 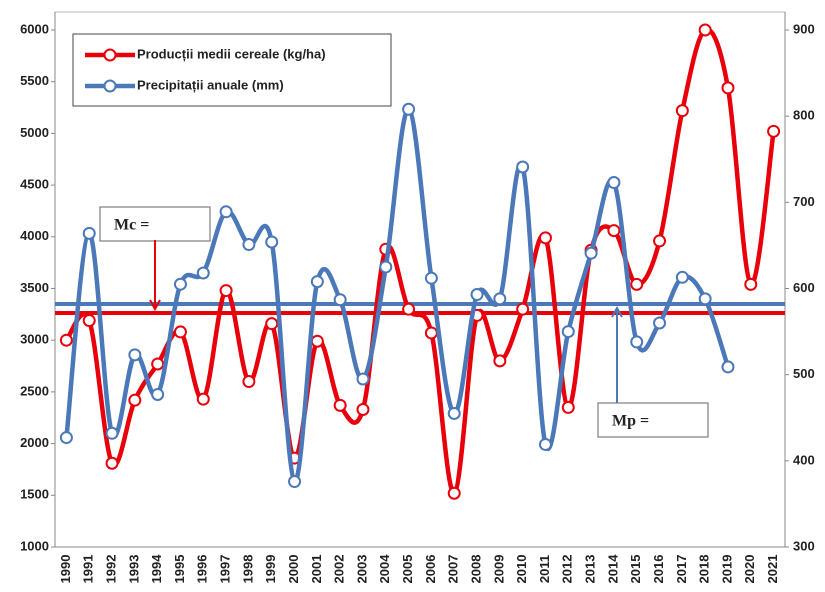 What do you see at coordinates (270, 569) in the screenshot?
I see `x-tick-label: 1999` at bounding box center [270, 569].